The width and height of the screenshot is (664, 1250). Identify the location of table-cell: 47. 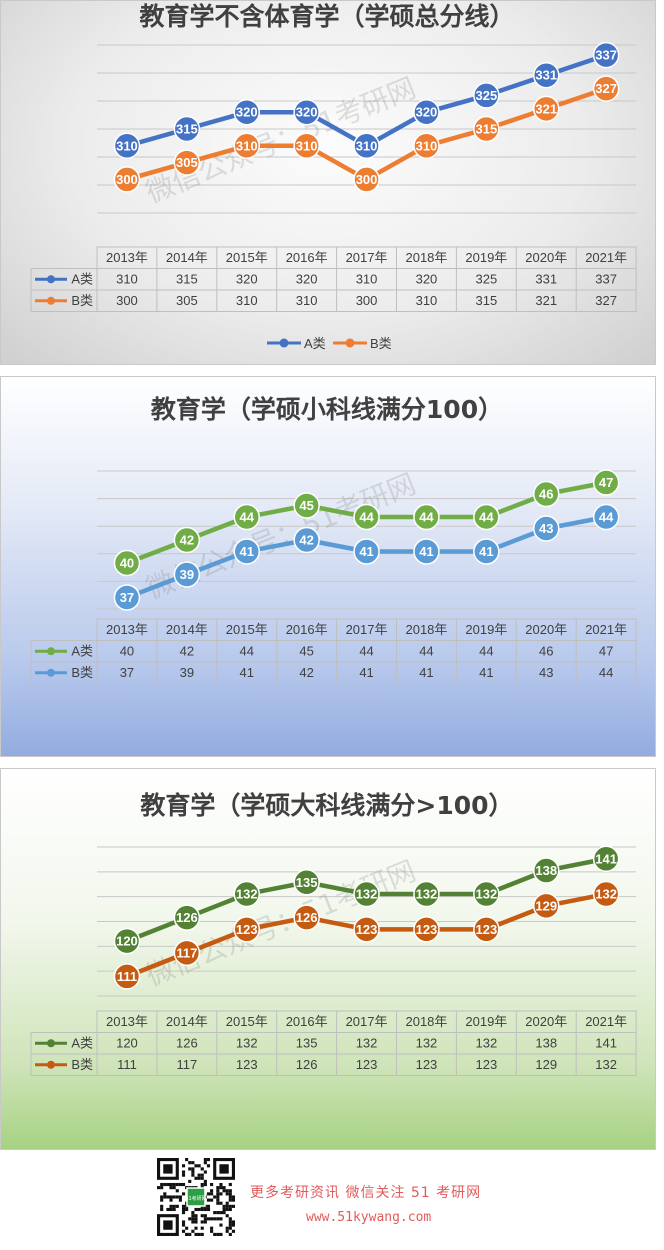
(606, 651).